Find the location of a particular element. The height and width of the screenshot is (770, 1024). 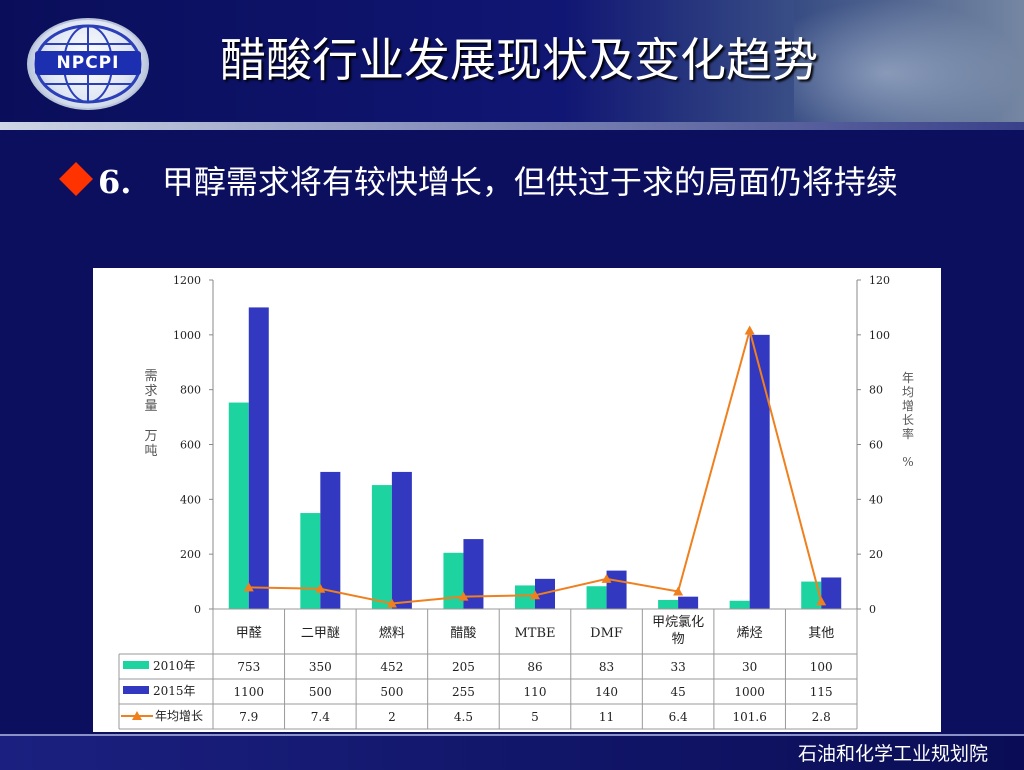

legend-label: 2015年 is located at coordinates (174, 691).